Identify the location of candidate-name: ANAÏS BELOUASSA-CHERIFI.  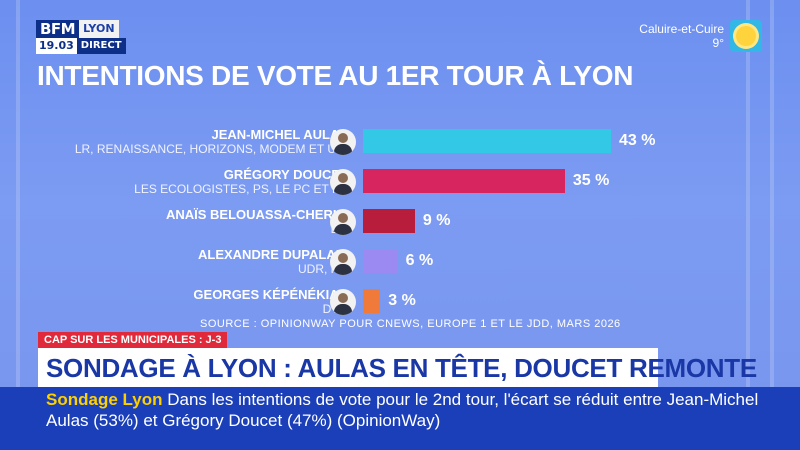
(256, 214).